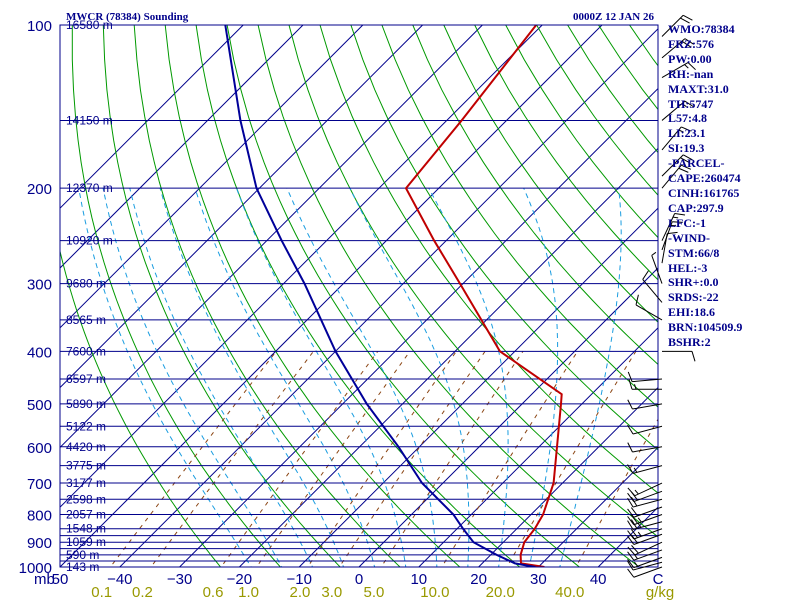 This screenshot has height=600, width=800. What do you see at coordinates (89, 25) in the screenshot?
I see `height-label: 16580 m` at bounding box center [89, 25].